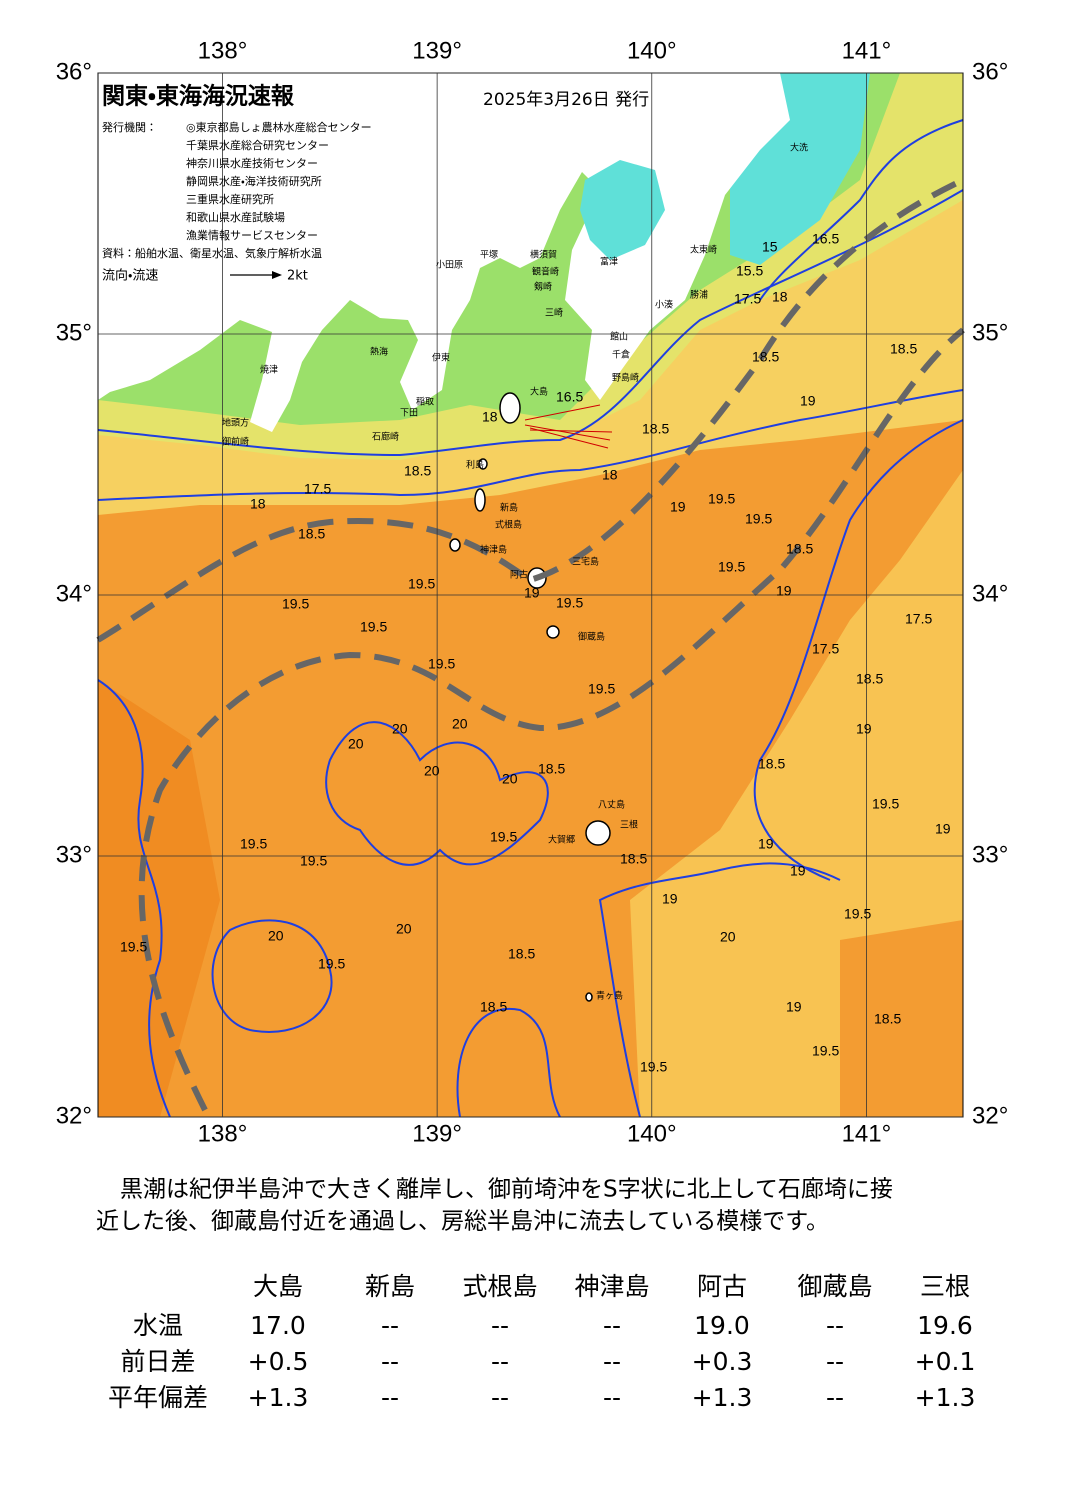 This screenshot has width=1065, height=1505. I want to click on issuer: 静岡県水産・海洋技術研究所, so click(254, 181).